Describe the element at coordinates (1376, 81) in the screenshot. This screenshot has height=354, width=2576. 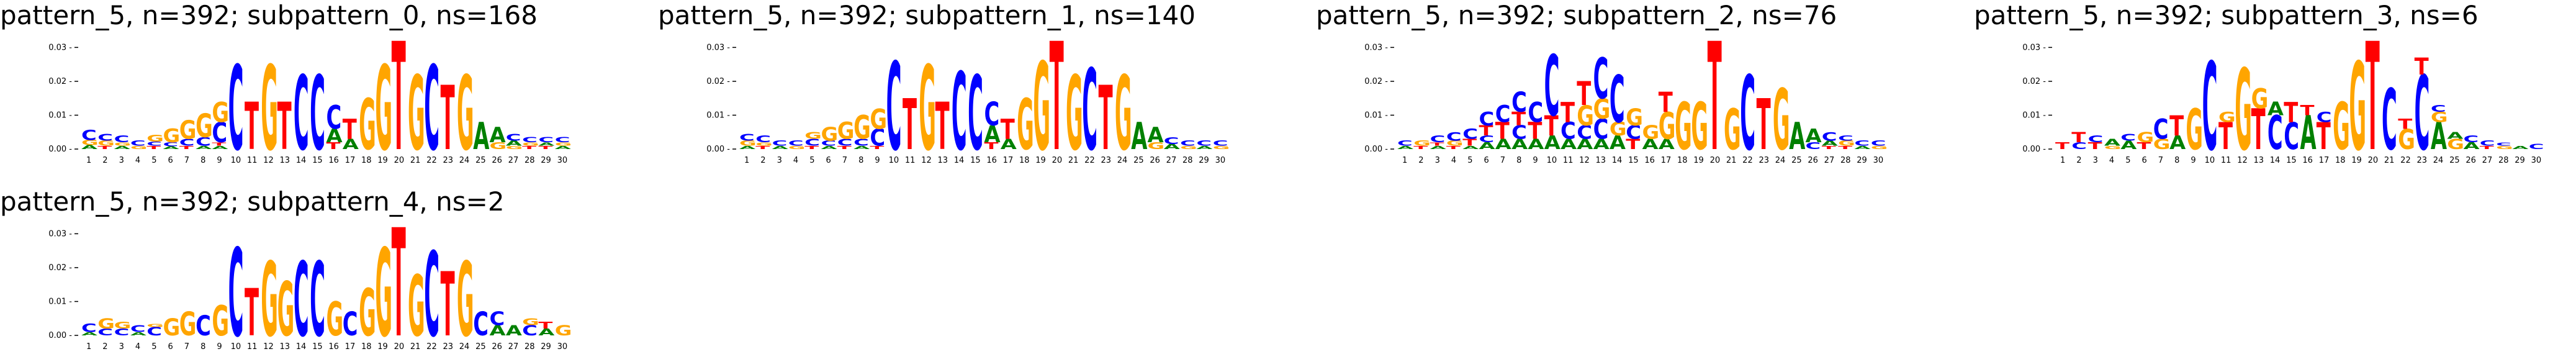
I see `y-tick-label: 0.02 -` at that location.